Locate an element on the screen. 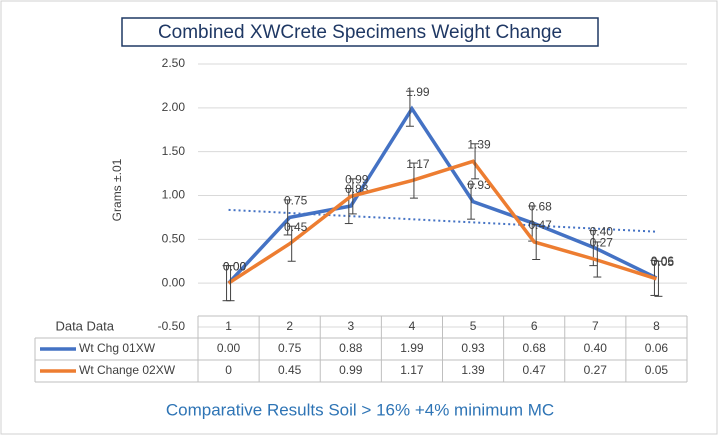 Image resolution: width=718 pixels, height=435 pixels. data-label: 1.39 is located at coordinates (479, 144).